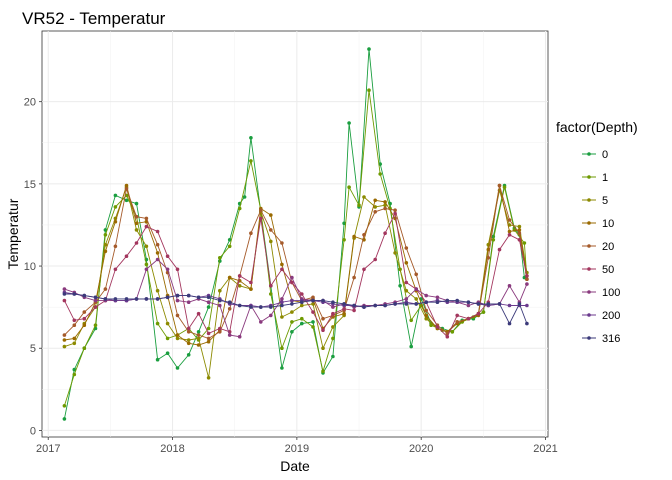 This screenshot has width=672, height=480. What do you see at coordinates (611, 316) in the screenshot?
I see `legend-label: 200` at bounding box center [611, 316].